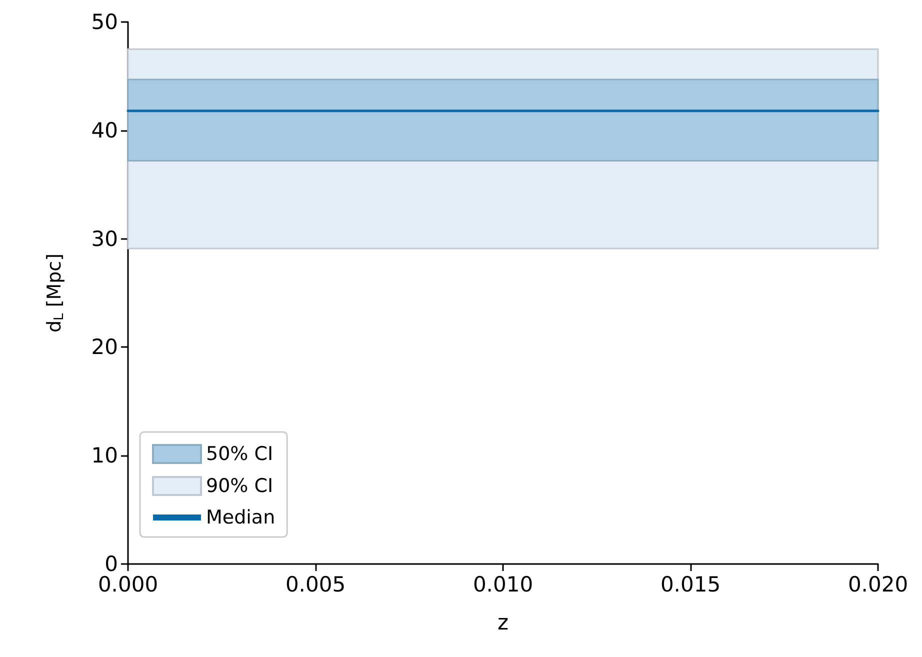 The height and width of the screenshot is (657, 922). Describe the element at coordinates (315, 584) in the screenshot. I see `x-tick-label: 0.005` at that location.